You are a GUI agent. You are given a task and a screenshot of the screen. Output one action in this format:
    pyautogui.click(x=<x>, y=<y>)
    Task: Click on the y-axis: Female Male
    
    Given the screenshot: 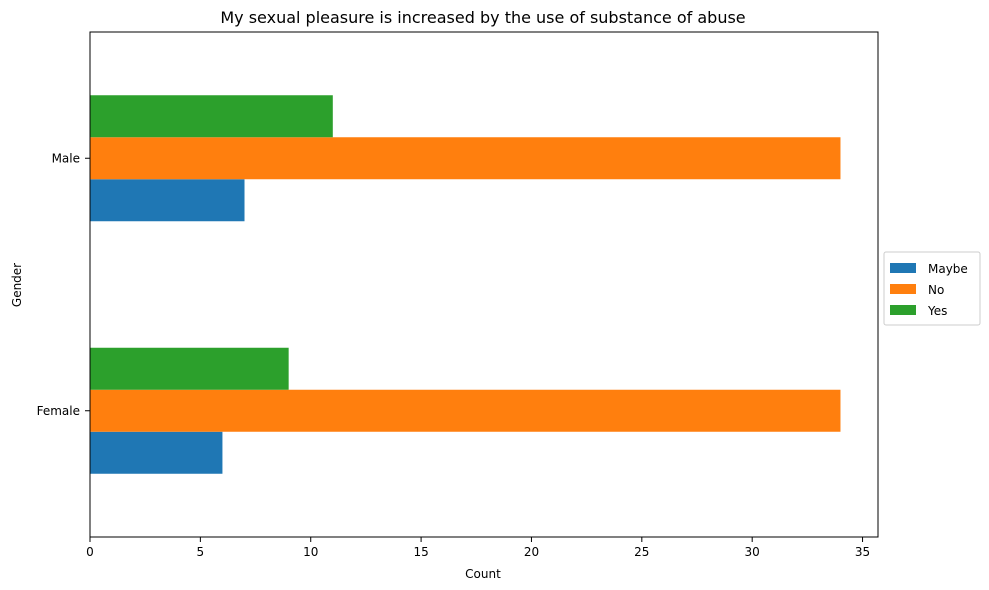 What is the action you would take?
    pyautogui.click(x=63, y=284)
    